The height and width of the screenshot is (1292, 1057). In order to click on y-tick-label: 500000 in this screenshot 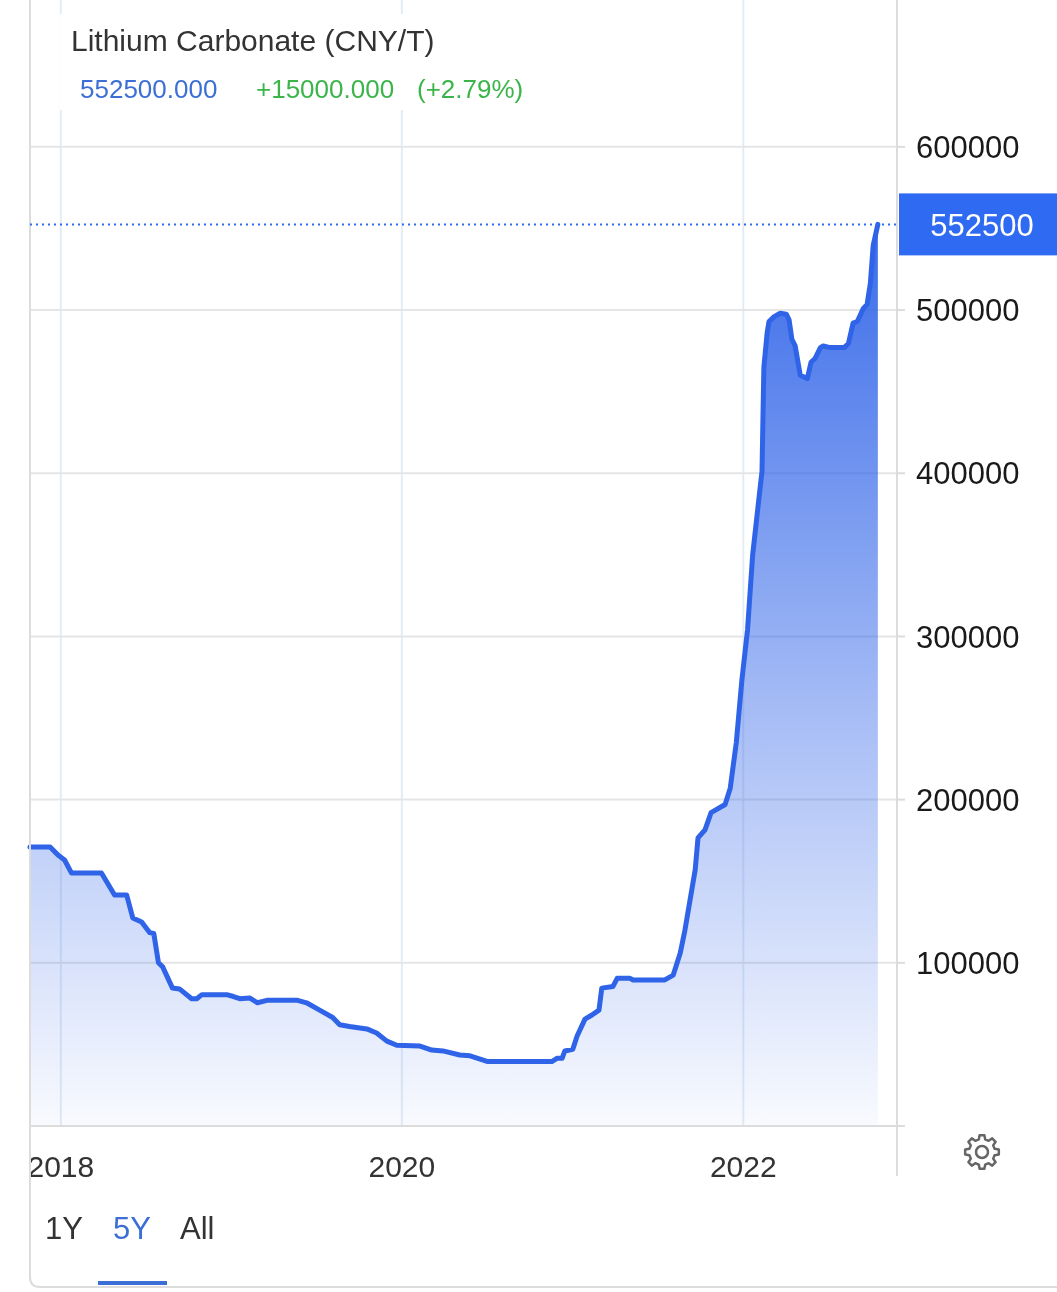, I will do `click(968, 311)`.